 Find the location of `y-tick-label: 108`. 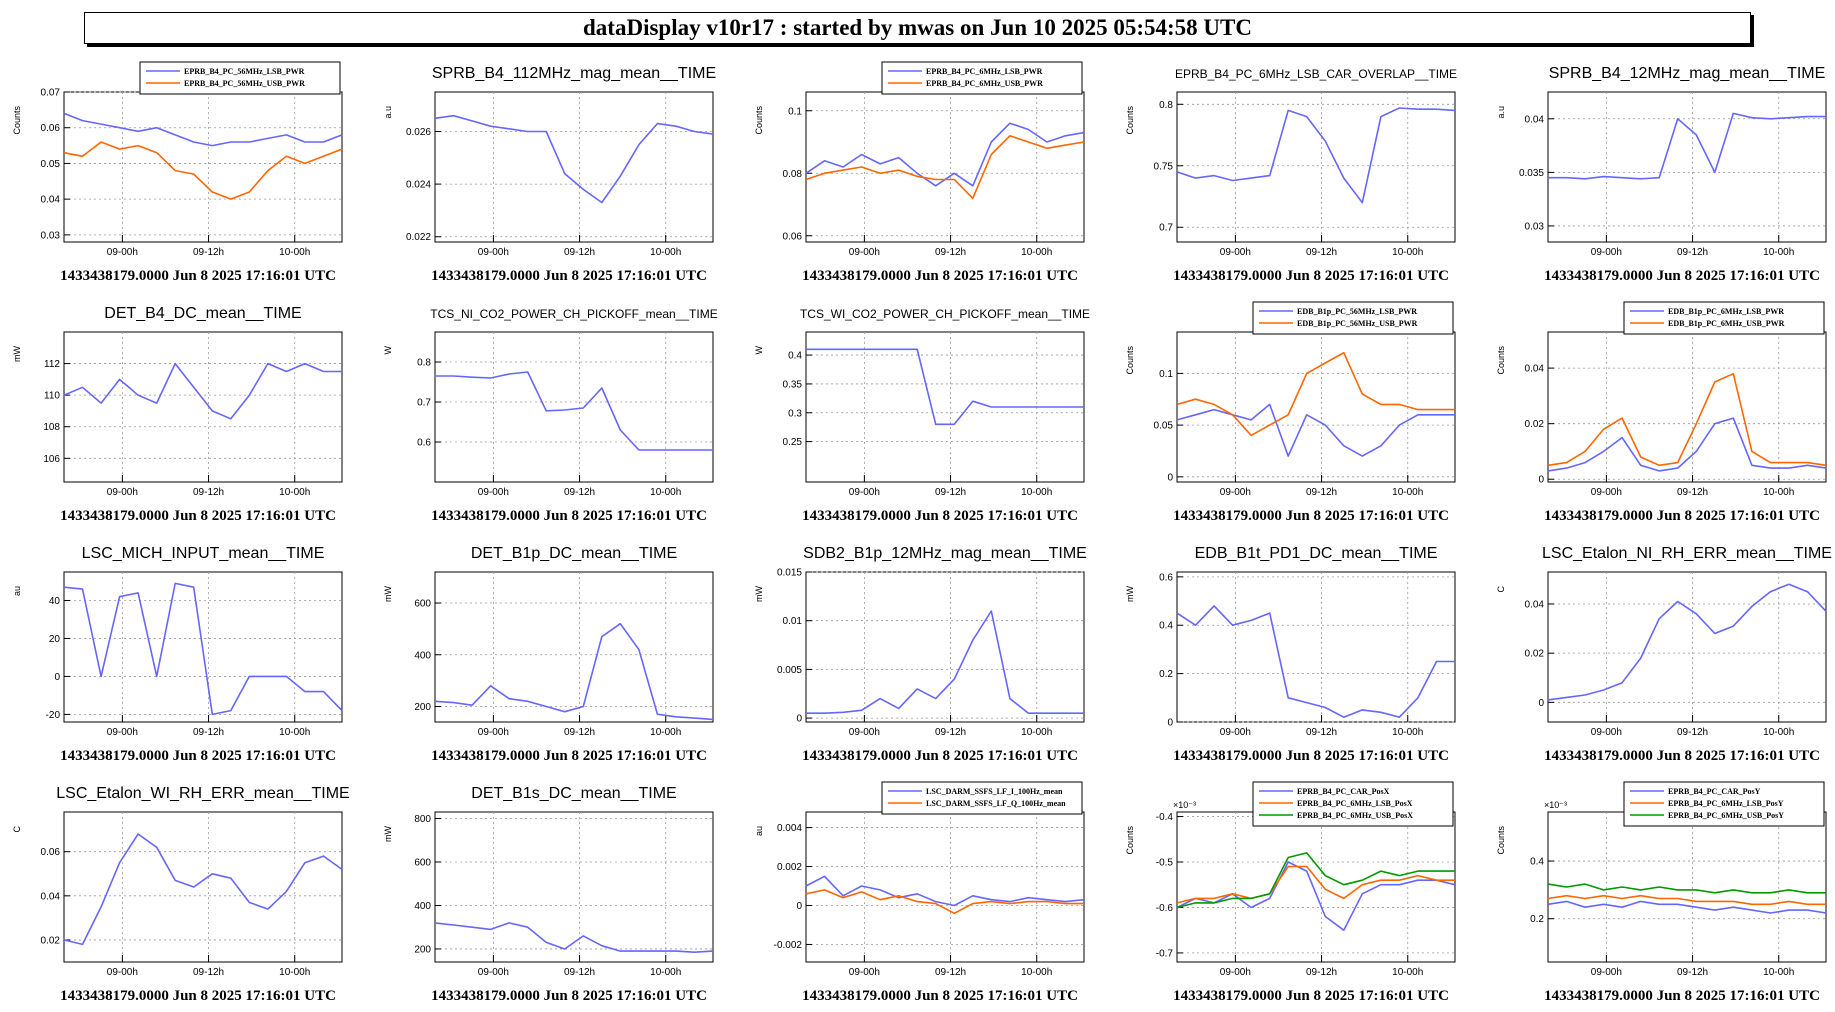

y-tick-label: 108 is located at coordinates (51, 427).